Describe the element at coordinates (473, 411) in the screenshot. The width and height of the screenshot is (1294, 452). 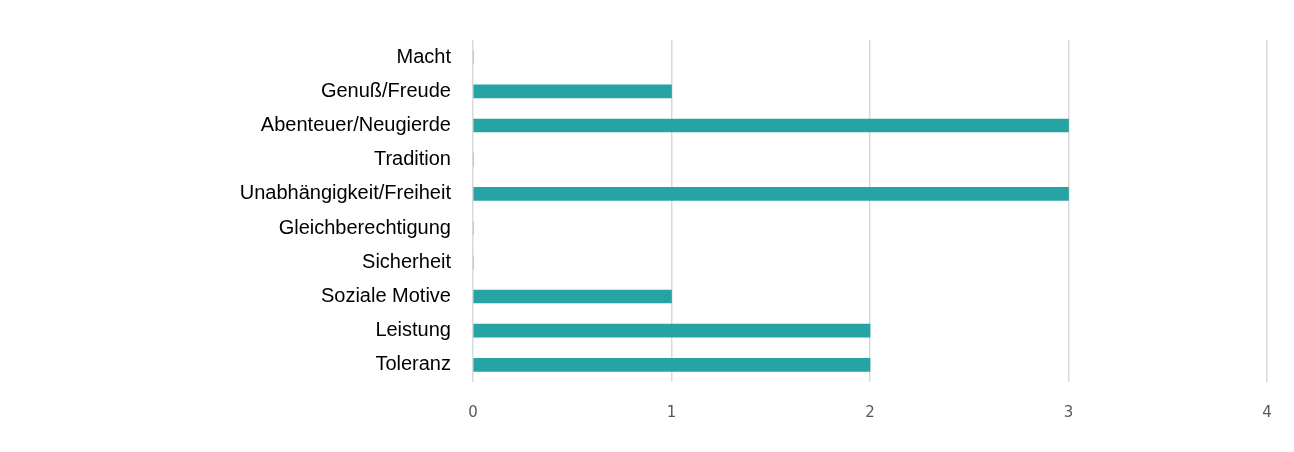
I see `x-tick-label: 0` at that location.